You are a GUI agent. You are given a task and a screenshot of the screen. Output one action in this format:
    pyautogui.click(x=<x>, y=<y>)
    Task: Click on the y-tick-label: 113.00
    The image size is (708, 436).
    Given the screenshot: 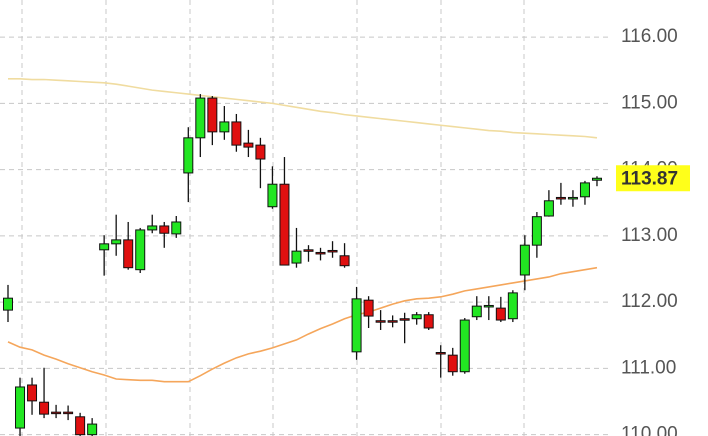 What is the action you would take?
    pyautogui.click(x=649, y=235)
    